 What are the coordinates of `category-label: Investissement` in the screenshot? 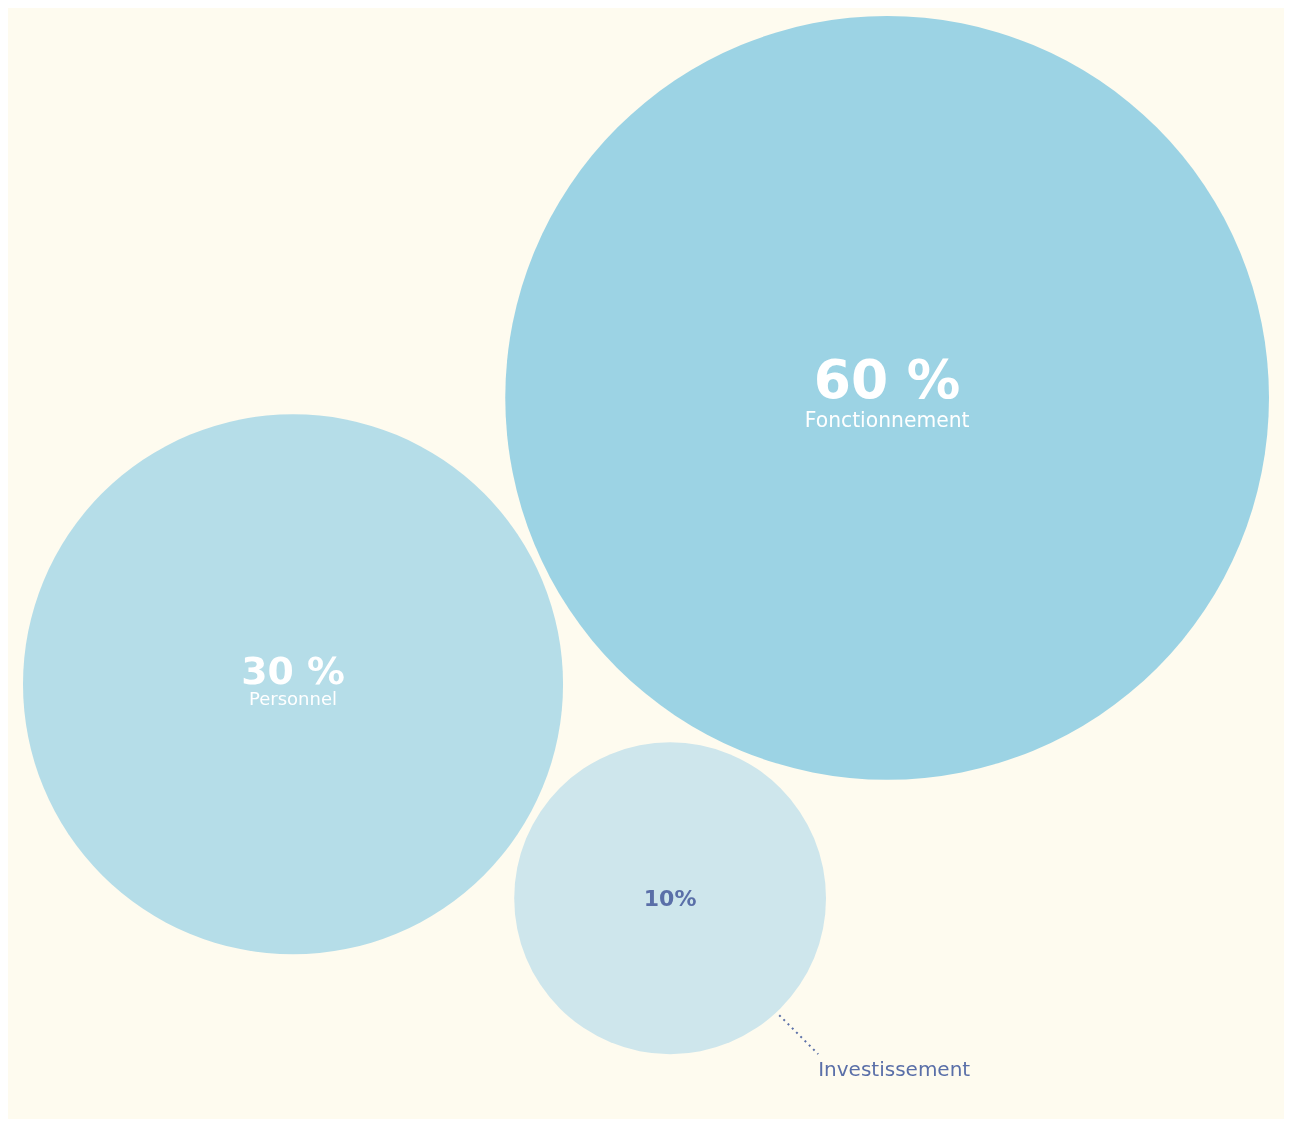 It's located at (894, 1069).